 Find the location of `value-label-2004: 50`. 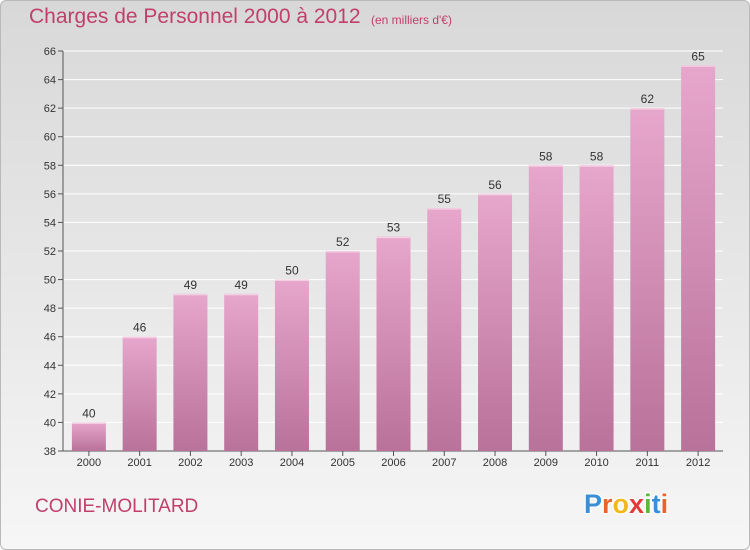

value-label-2004: 50 is located at coordinates (292, 271).